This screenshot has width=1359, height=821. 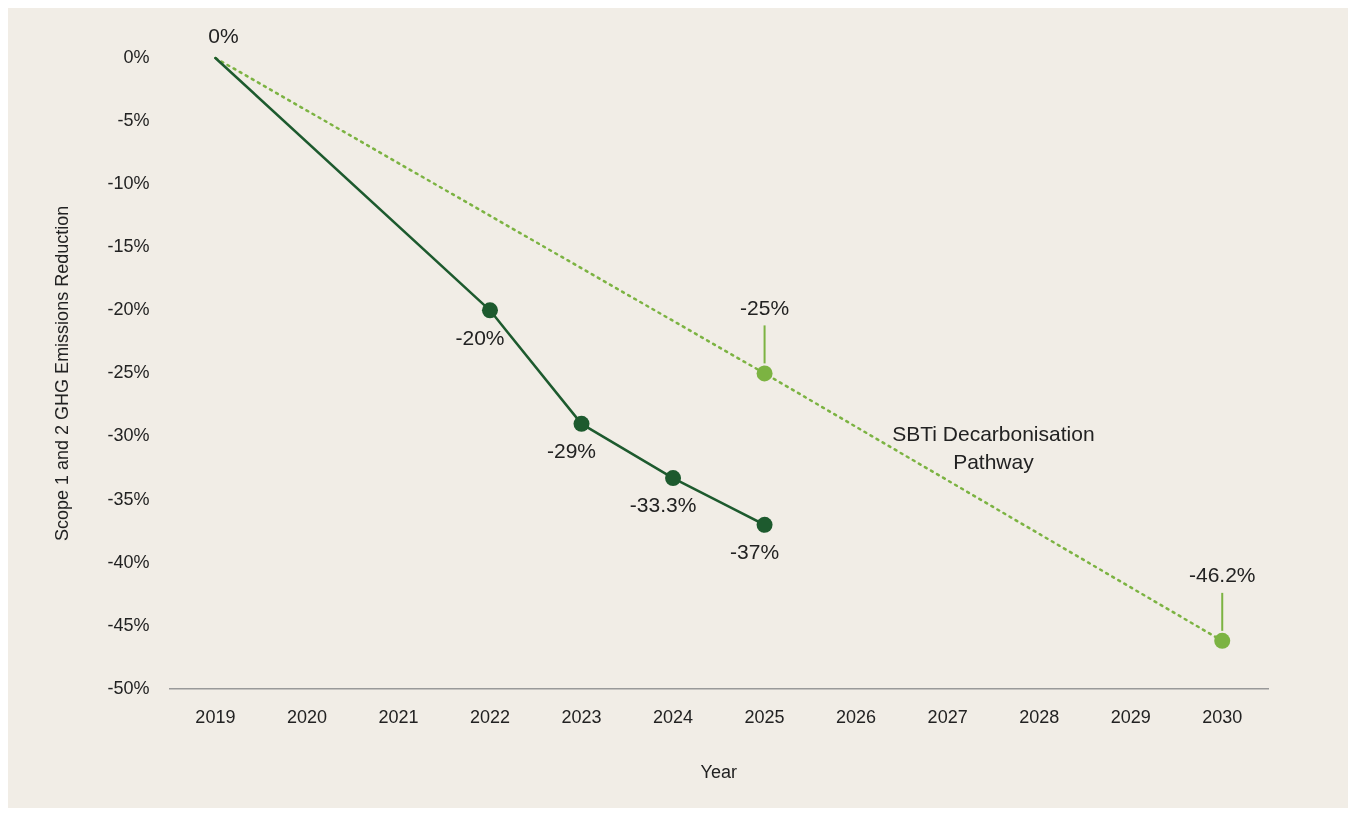 What do you see at coordinates (856, 716) in the screenshot?
I see `x-tick-label: 2026` at bounding box center [856, 716].